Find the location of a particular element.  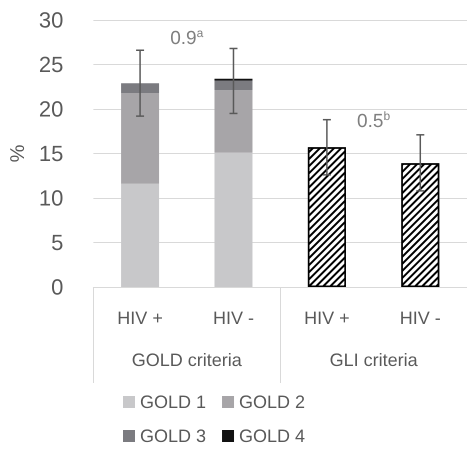

legend-label: GOLD 4 is located at coordinates (272, 436).